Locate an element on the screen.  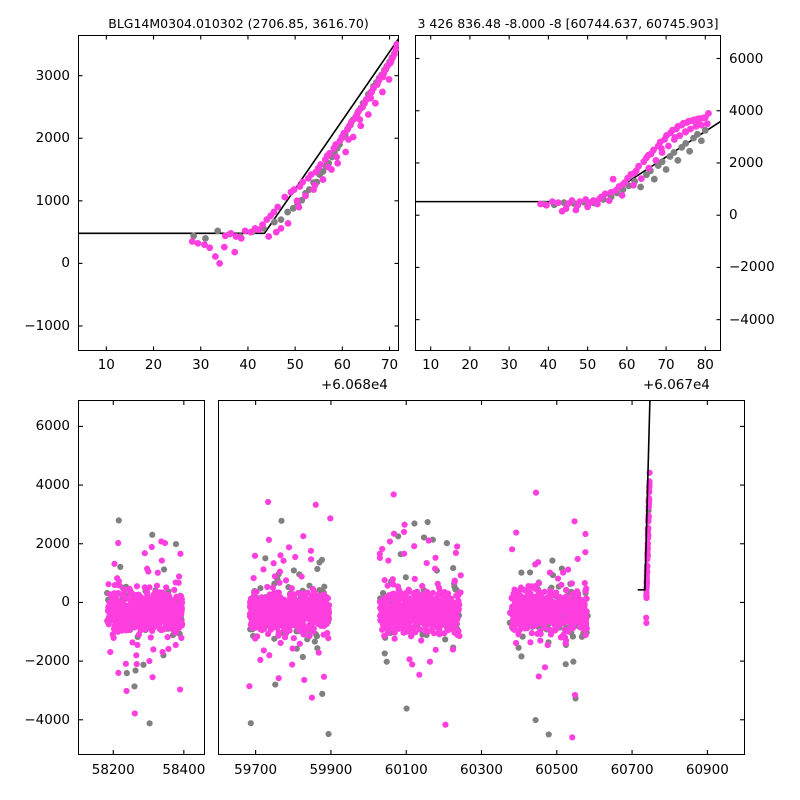
xtick-label-bottom: 60900 is located at coordinates (707, 770).